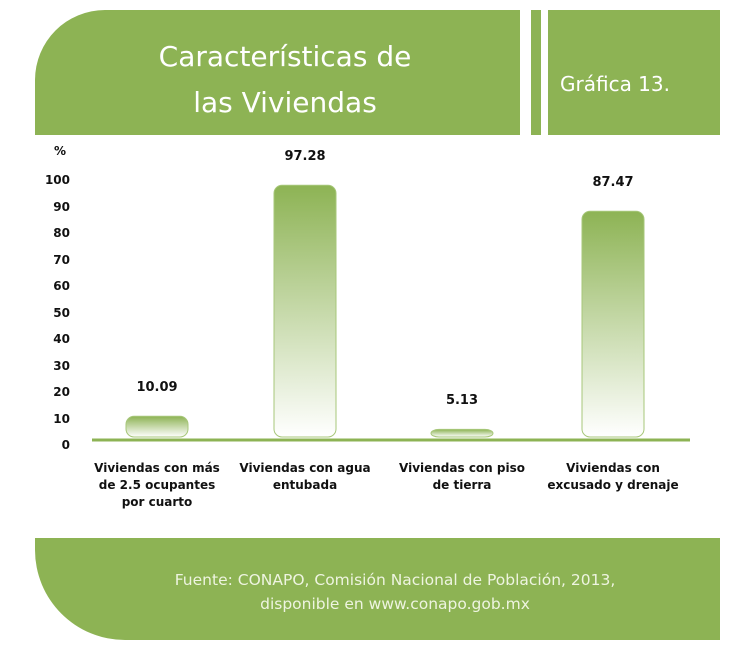 The height and width of the screenshot is (652, 733). Describe the element at coordinates (60, 151) in the screenshot. I see `y-axis-label: %` at that location.